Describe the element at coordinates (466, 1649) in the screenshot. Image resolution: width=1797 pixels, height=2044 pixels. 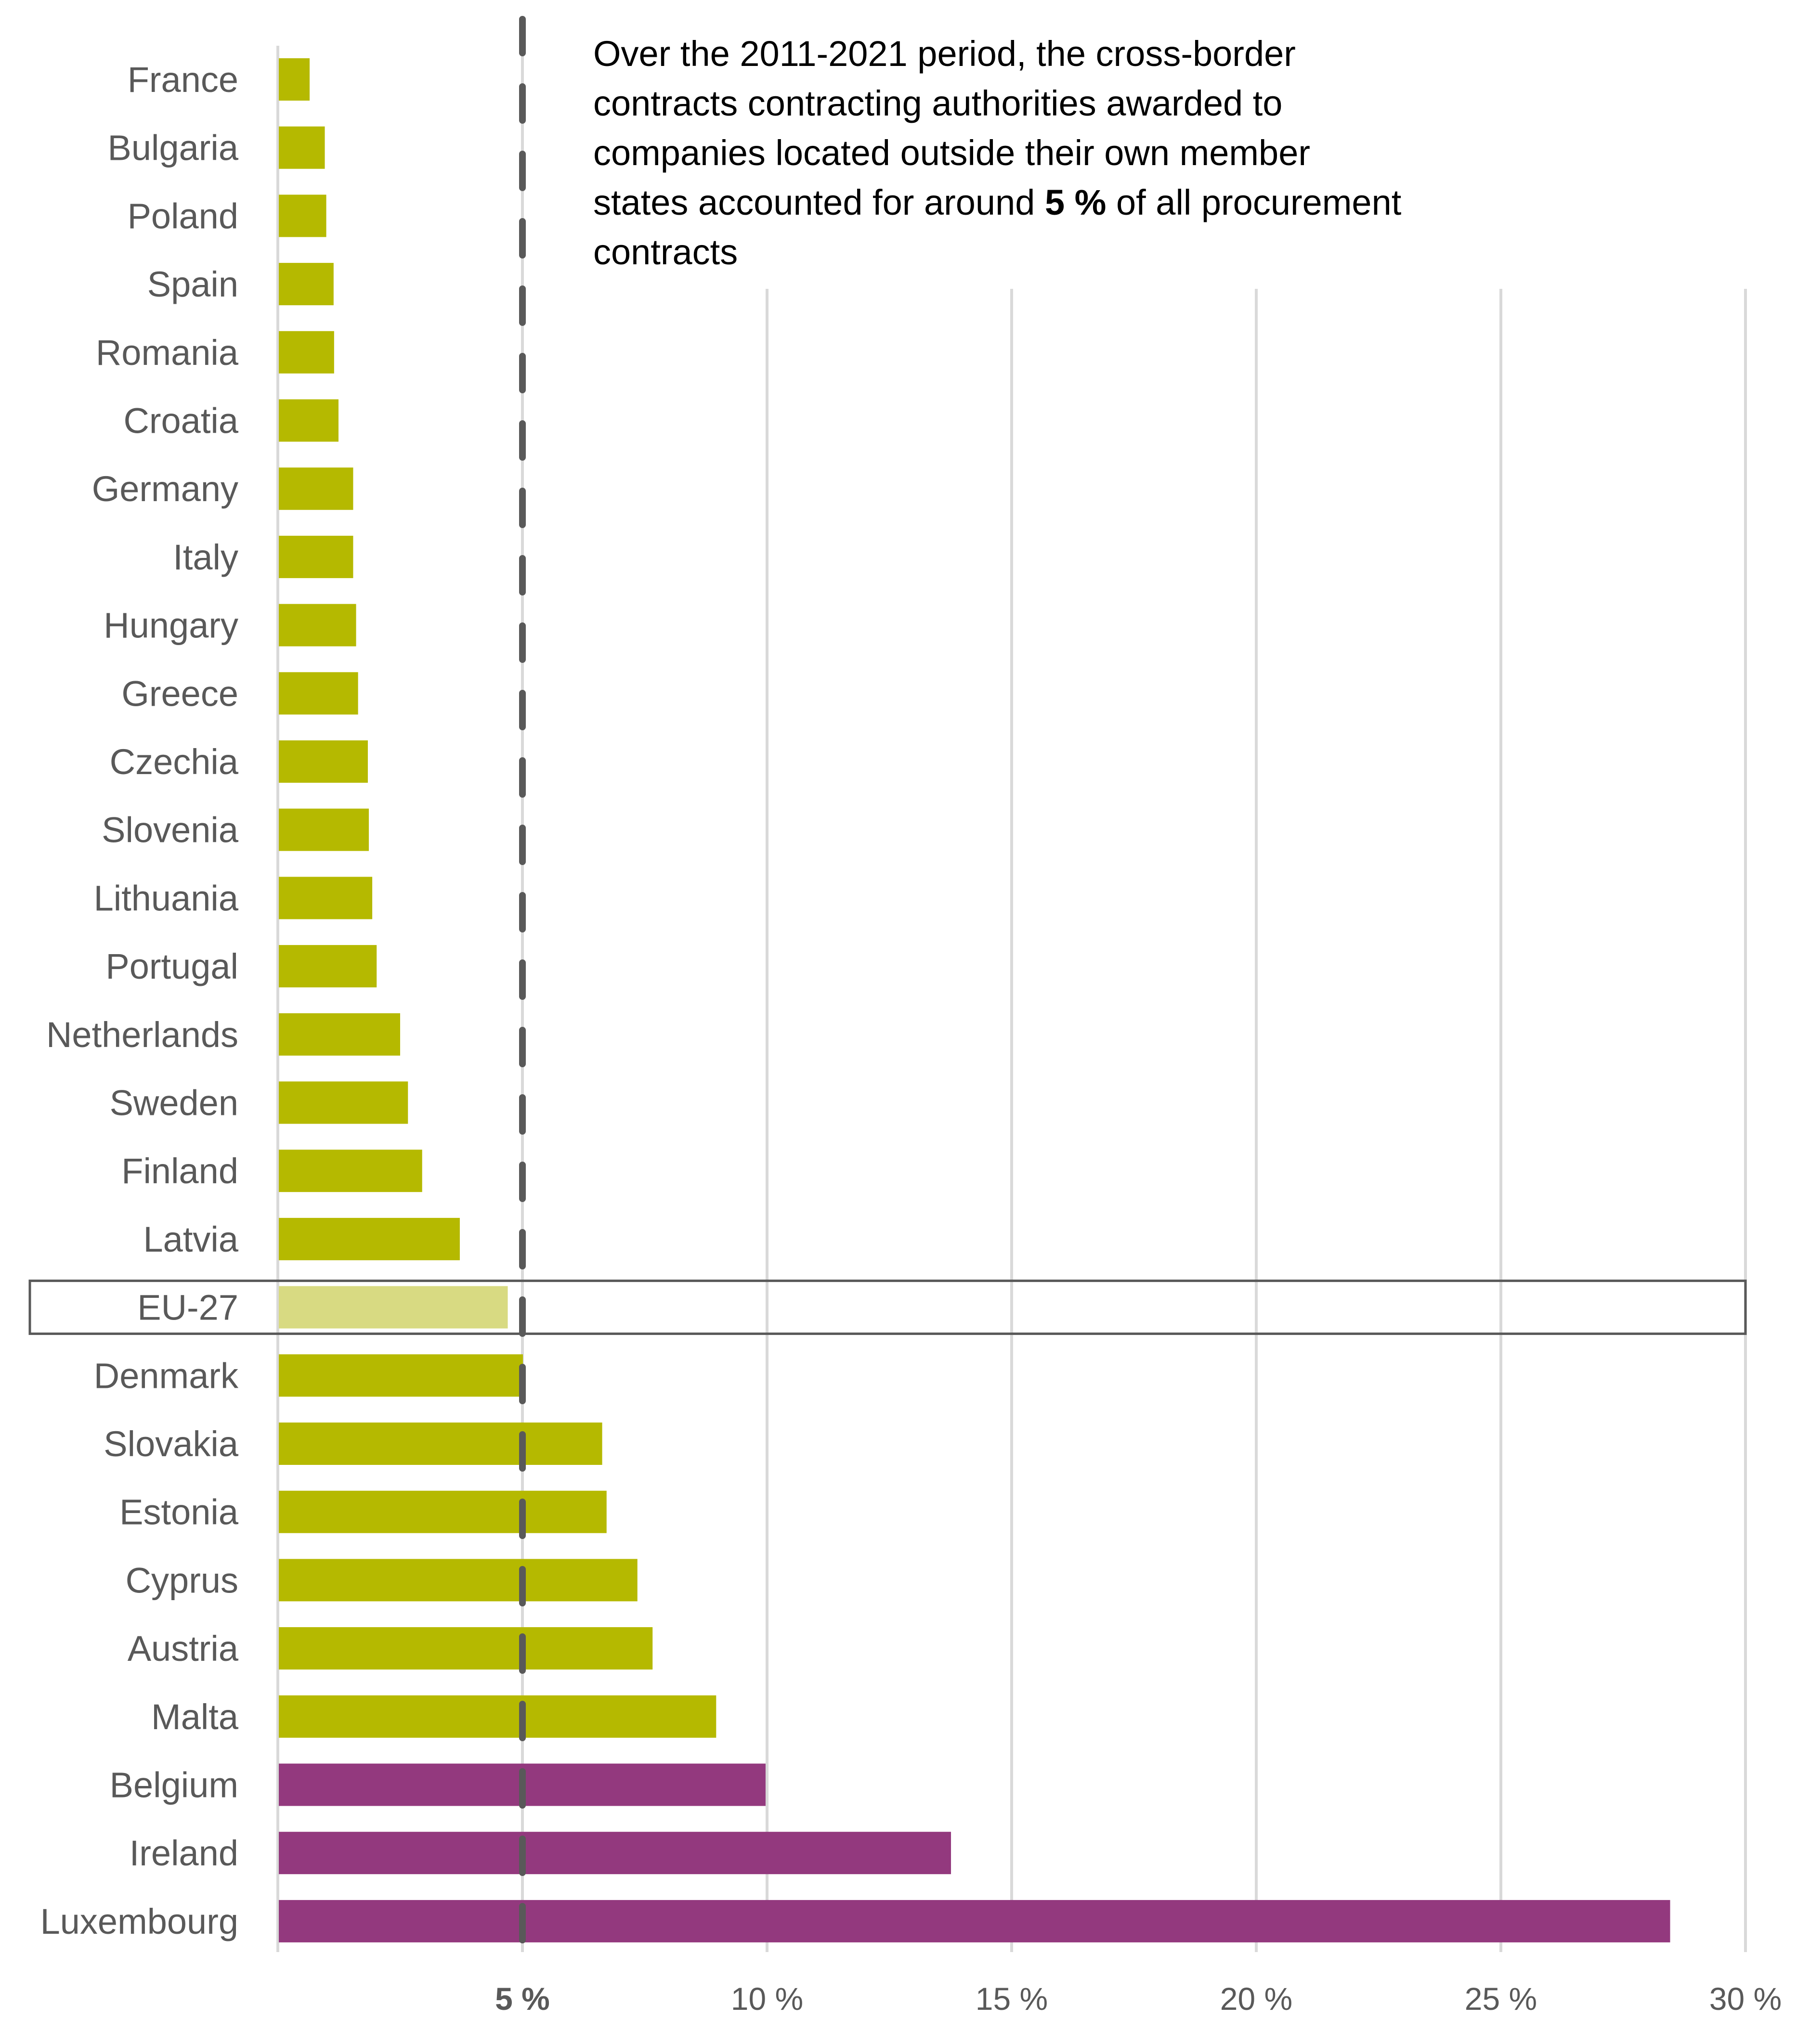
I see `bar-austria` at that location.